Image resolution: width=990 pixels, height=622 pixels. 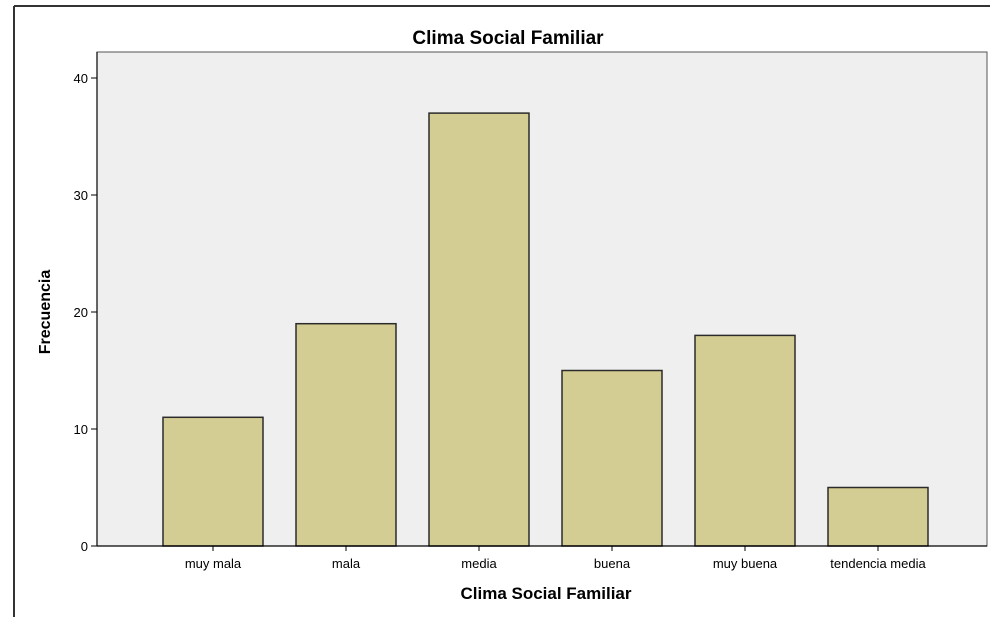 I want to click on y-tick-label: 10, so click(x=81, y=429).